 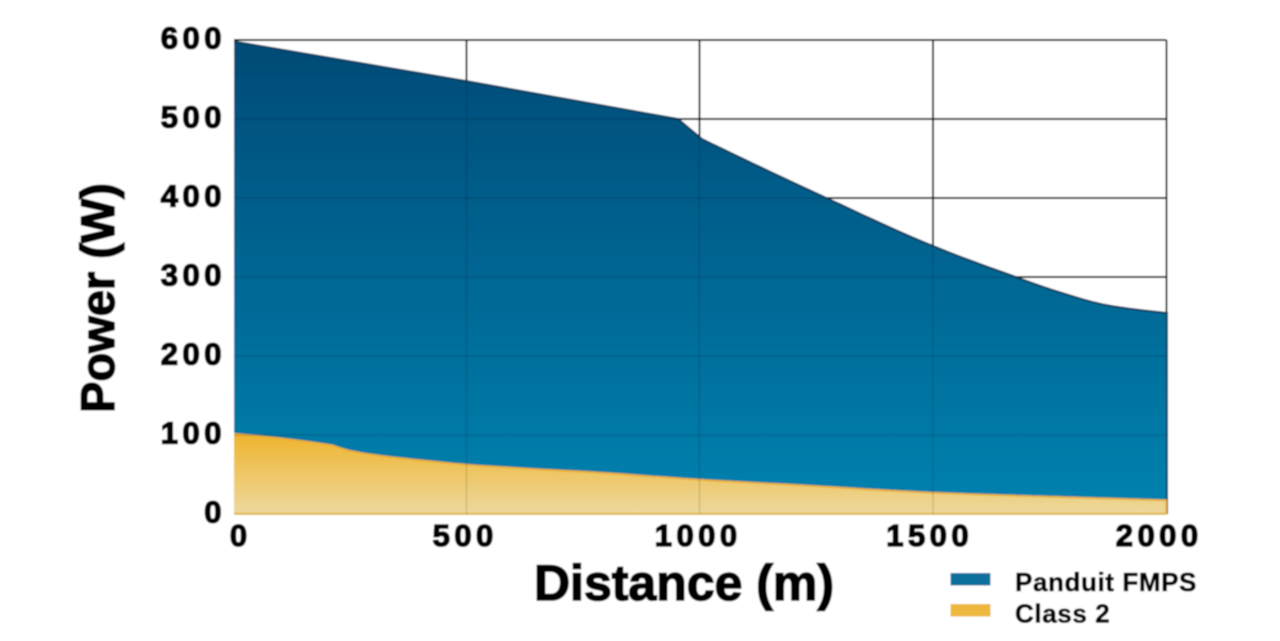 What do you see at coordinates (1106, 582) in the screenshot?
I see `svg-text: Panduit FMPS` at bounding box center [1106, 582].